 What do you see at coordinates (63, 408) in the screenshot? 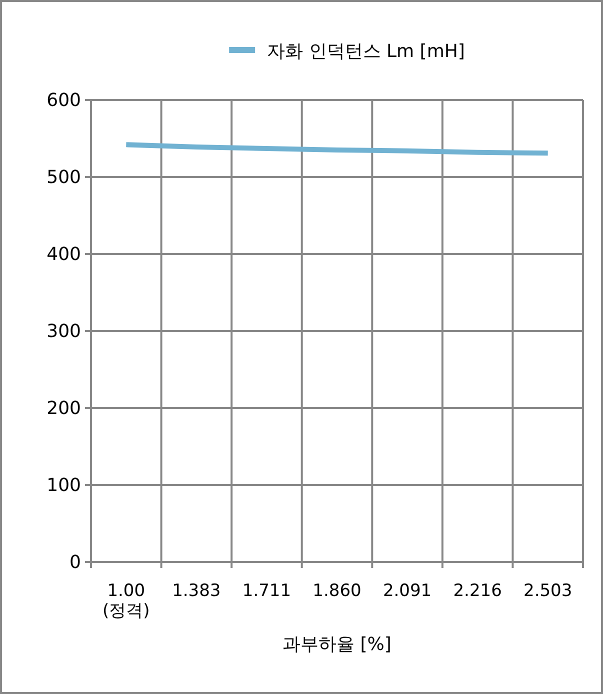
I see `y-tick-label: 200` at bounding box center [63, 408].